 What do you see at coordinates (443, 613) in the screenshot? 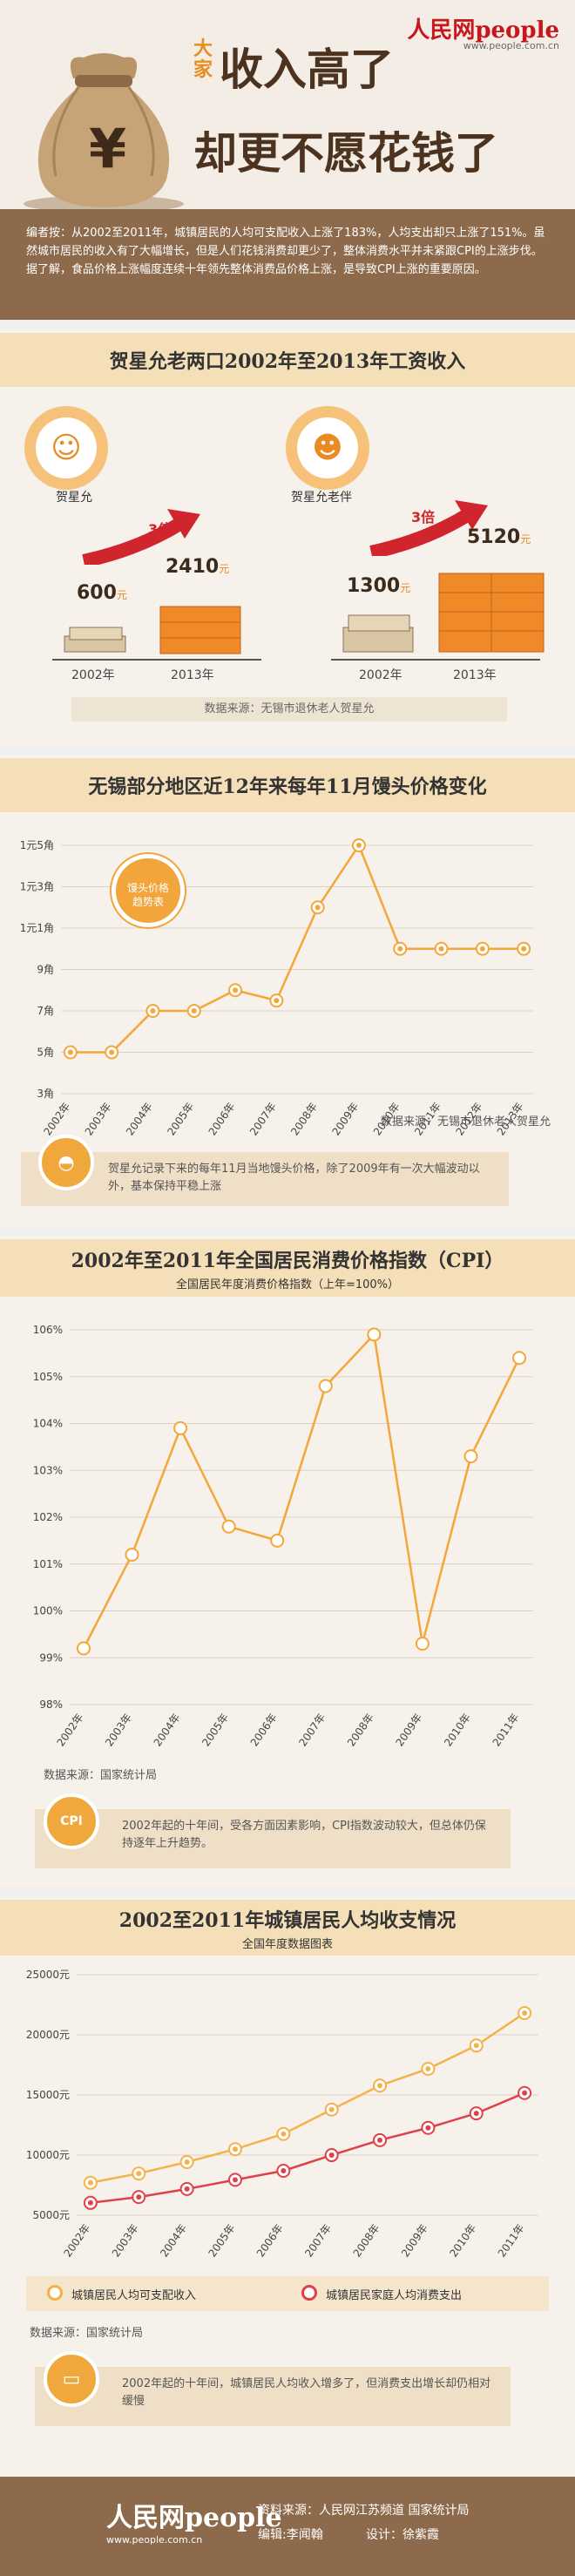
I see `money-stacks-b-icon` at bounding box center [443, 613].